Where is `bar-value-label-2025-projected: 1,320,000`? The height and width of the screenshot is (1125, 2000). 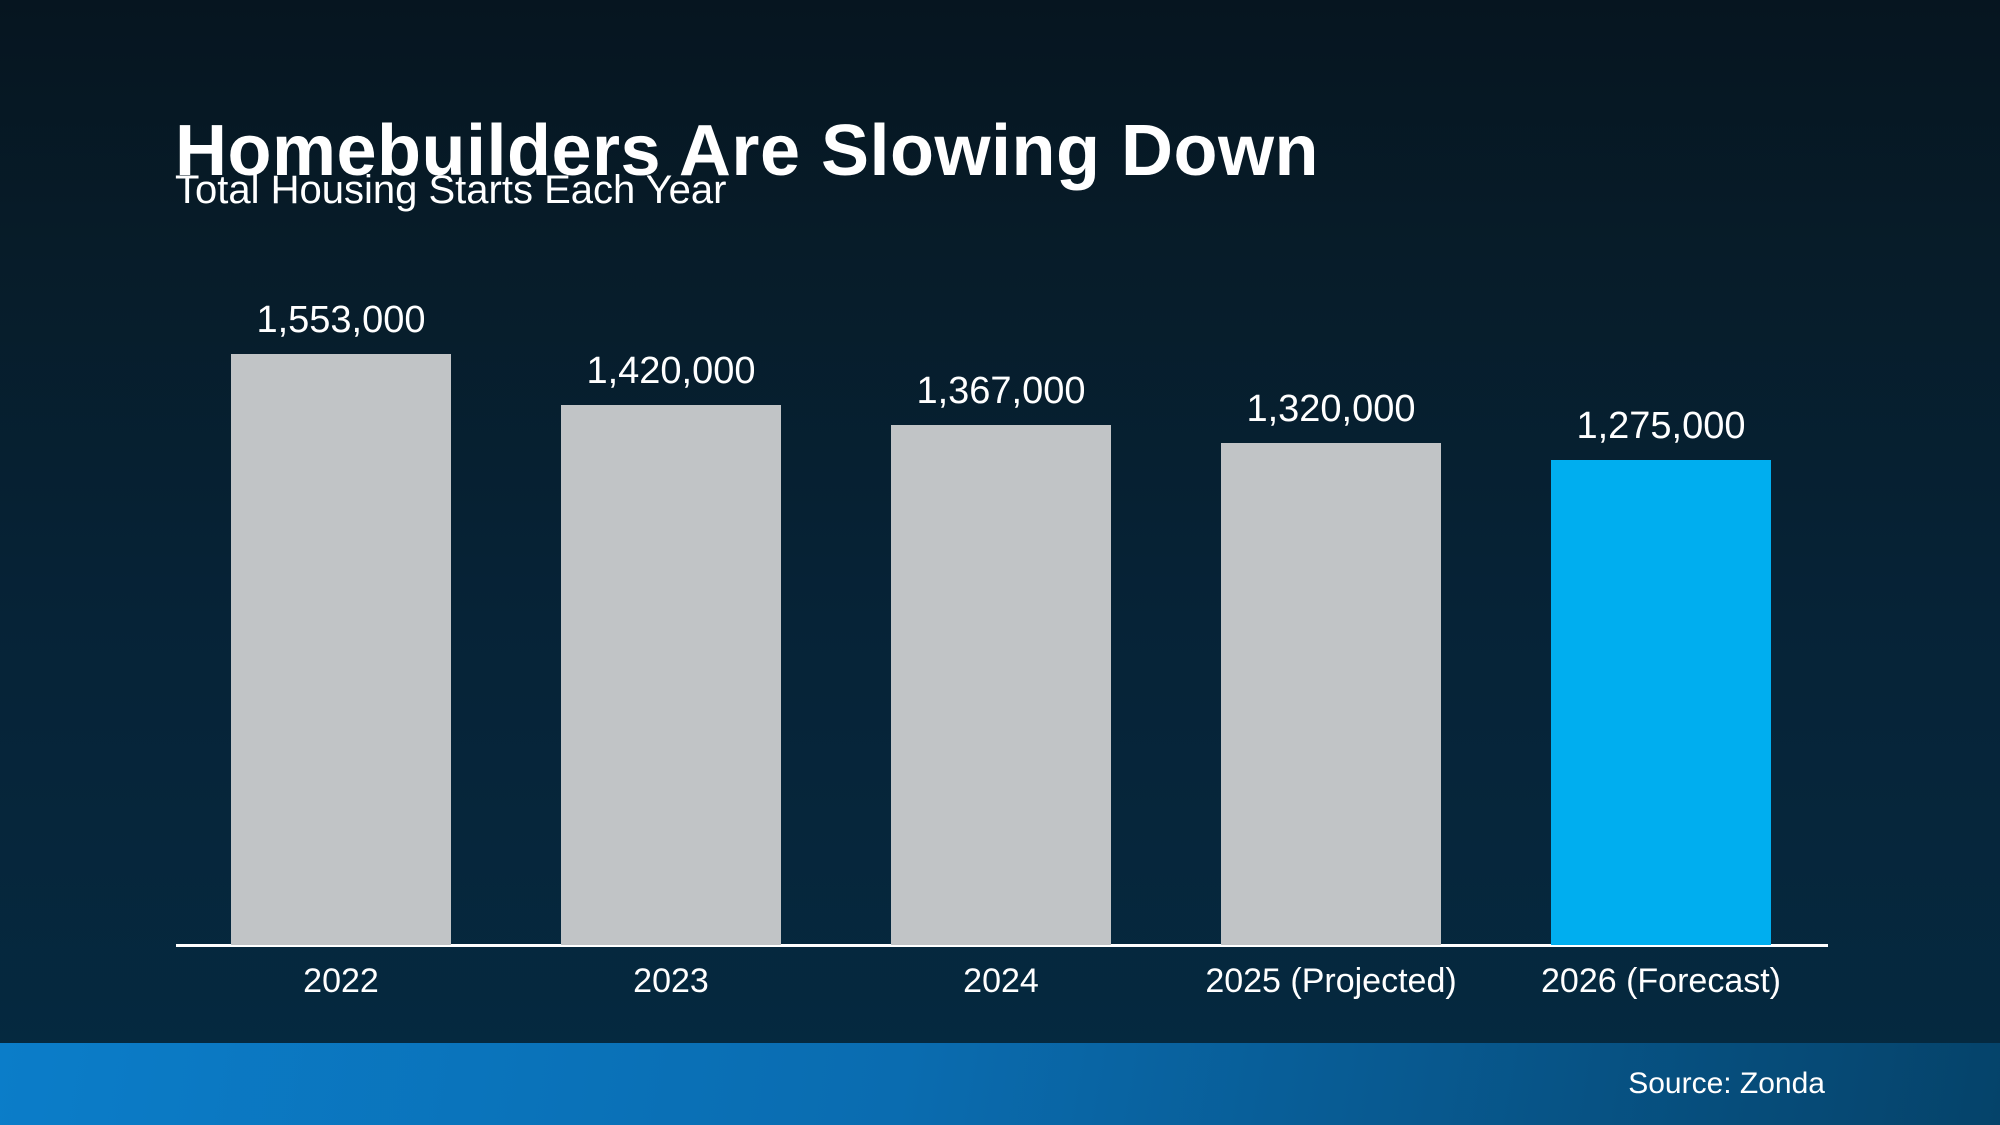 bar-value-label-2025-projected: 1,320,000 is located at coordinates (1331, 409).